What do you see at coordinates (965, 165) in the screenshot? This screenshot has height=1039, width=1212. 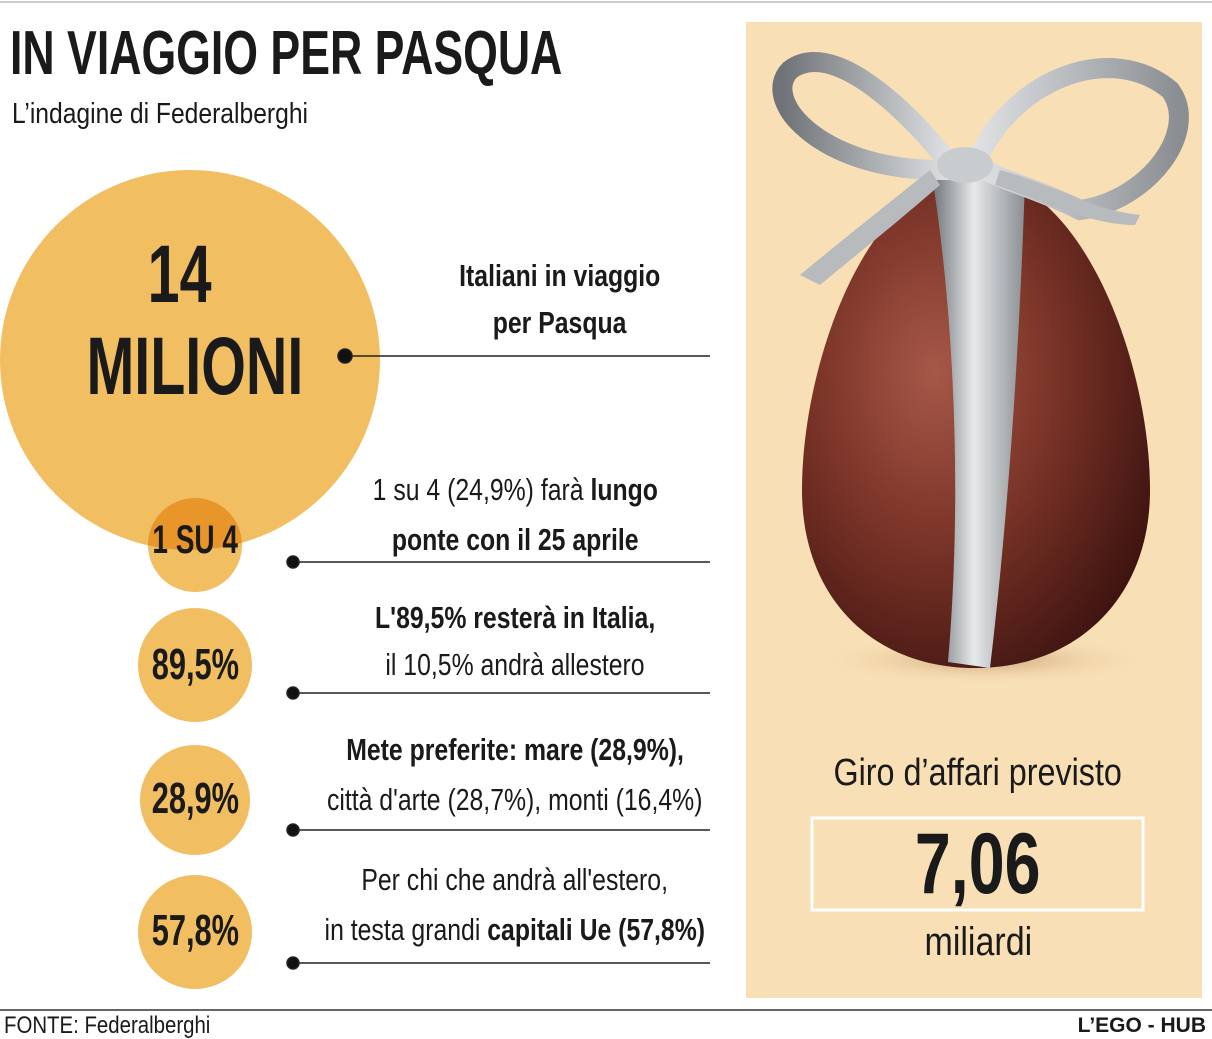 I see `bow-knot` at bounding box center [965, 165].